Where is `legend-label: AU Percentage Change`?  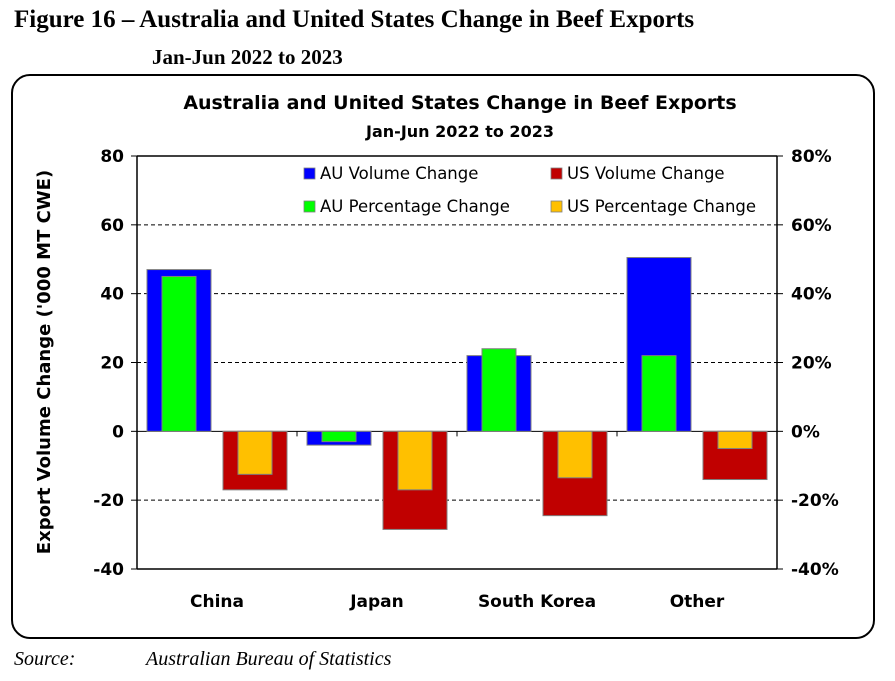 legend-label: AU Percentage Change is located at coordinates (415, 206).